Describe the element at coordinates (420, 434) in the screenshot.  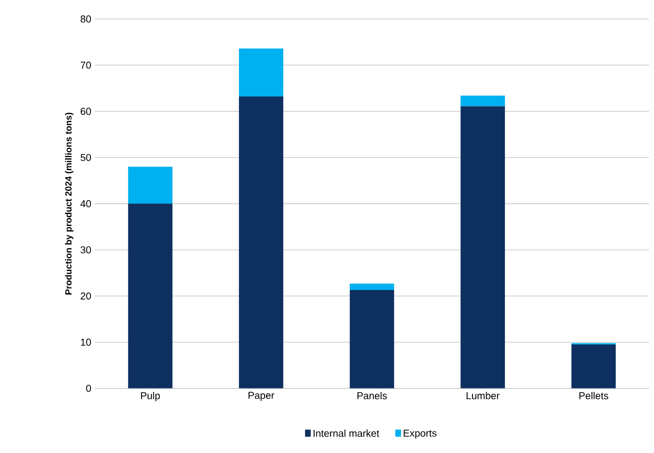
I see `legend-label: Exports` at that location.